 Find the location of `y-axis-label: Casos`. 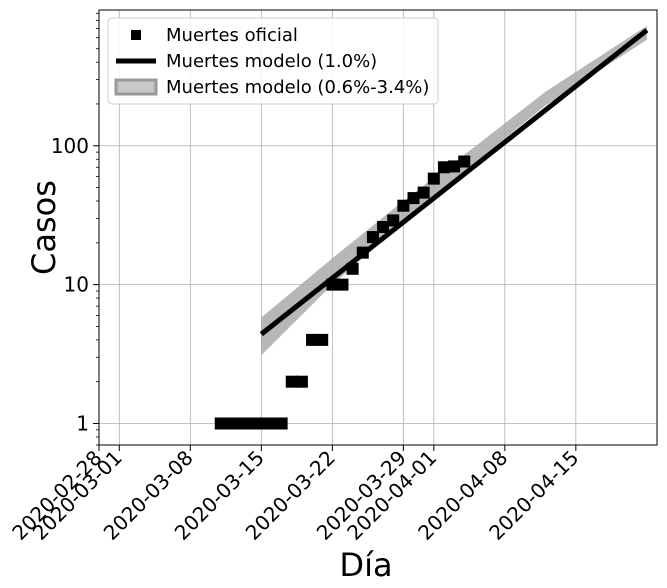

y-axis-label: Casos is located at coordinates (44, 227).